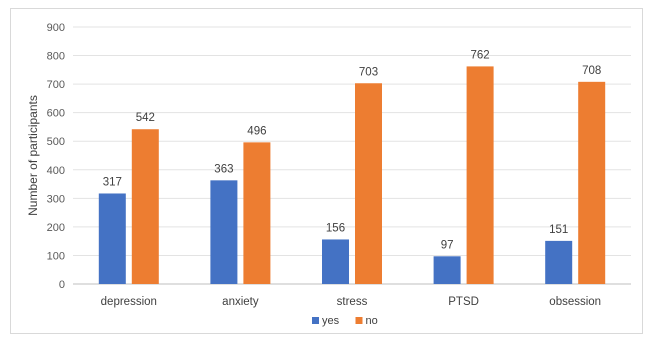  Describe the element at coordinates (224, 232) in the screenshot. I see `bar-yes-anxiety` at that location.